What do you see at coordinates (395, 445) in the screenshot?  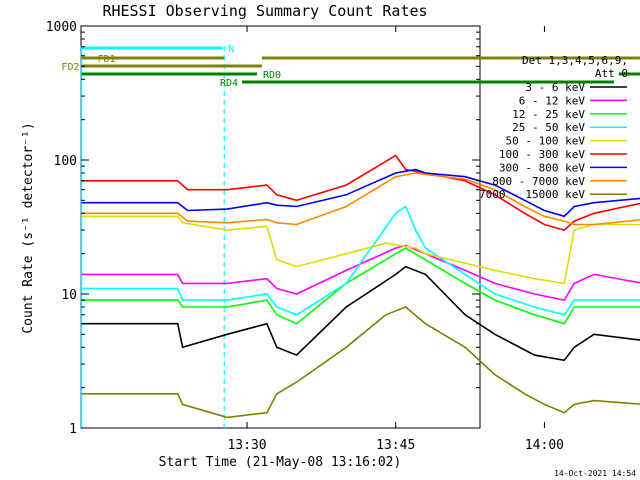 I see `x-tick-label: 13:45` at bounding box center [395, 445].